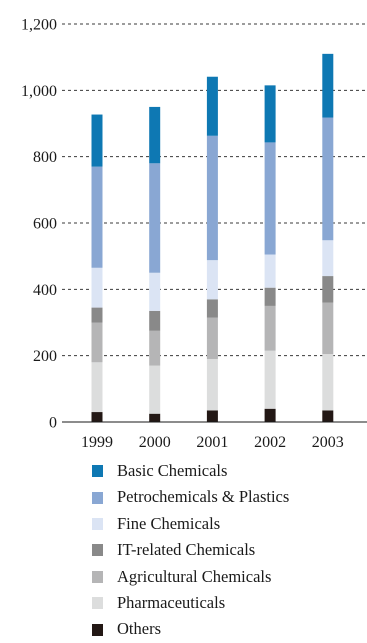 The width and height of the screenshot is (367, 643). I want to click on legend-item: Petrochemicals & Plastics, so click(190, 497).